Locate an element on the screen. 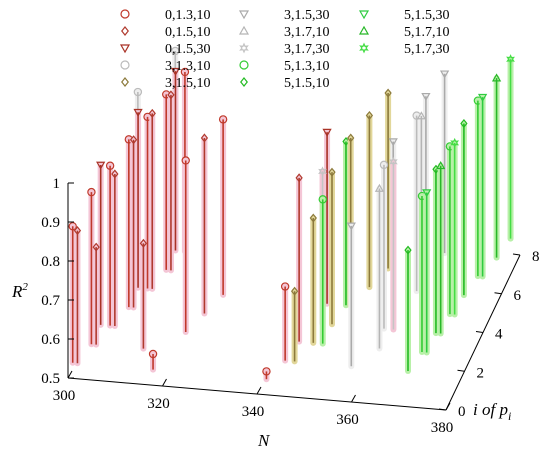 The image size is (550, 452). legend-label: 5,1.5,10 is located at coordinates (307, 83).